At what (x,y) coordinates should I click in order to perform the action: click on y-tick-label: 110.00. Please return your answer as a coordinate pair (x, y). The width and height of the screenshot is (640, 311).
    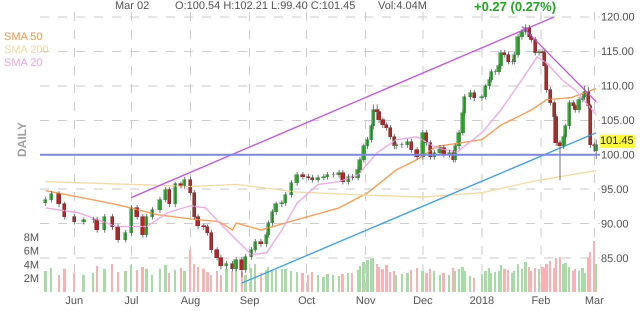
    Looking at the image, I should click on (617, 86).